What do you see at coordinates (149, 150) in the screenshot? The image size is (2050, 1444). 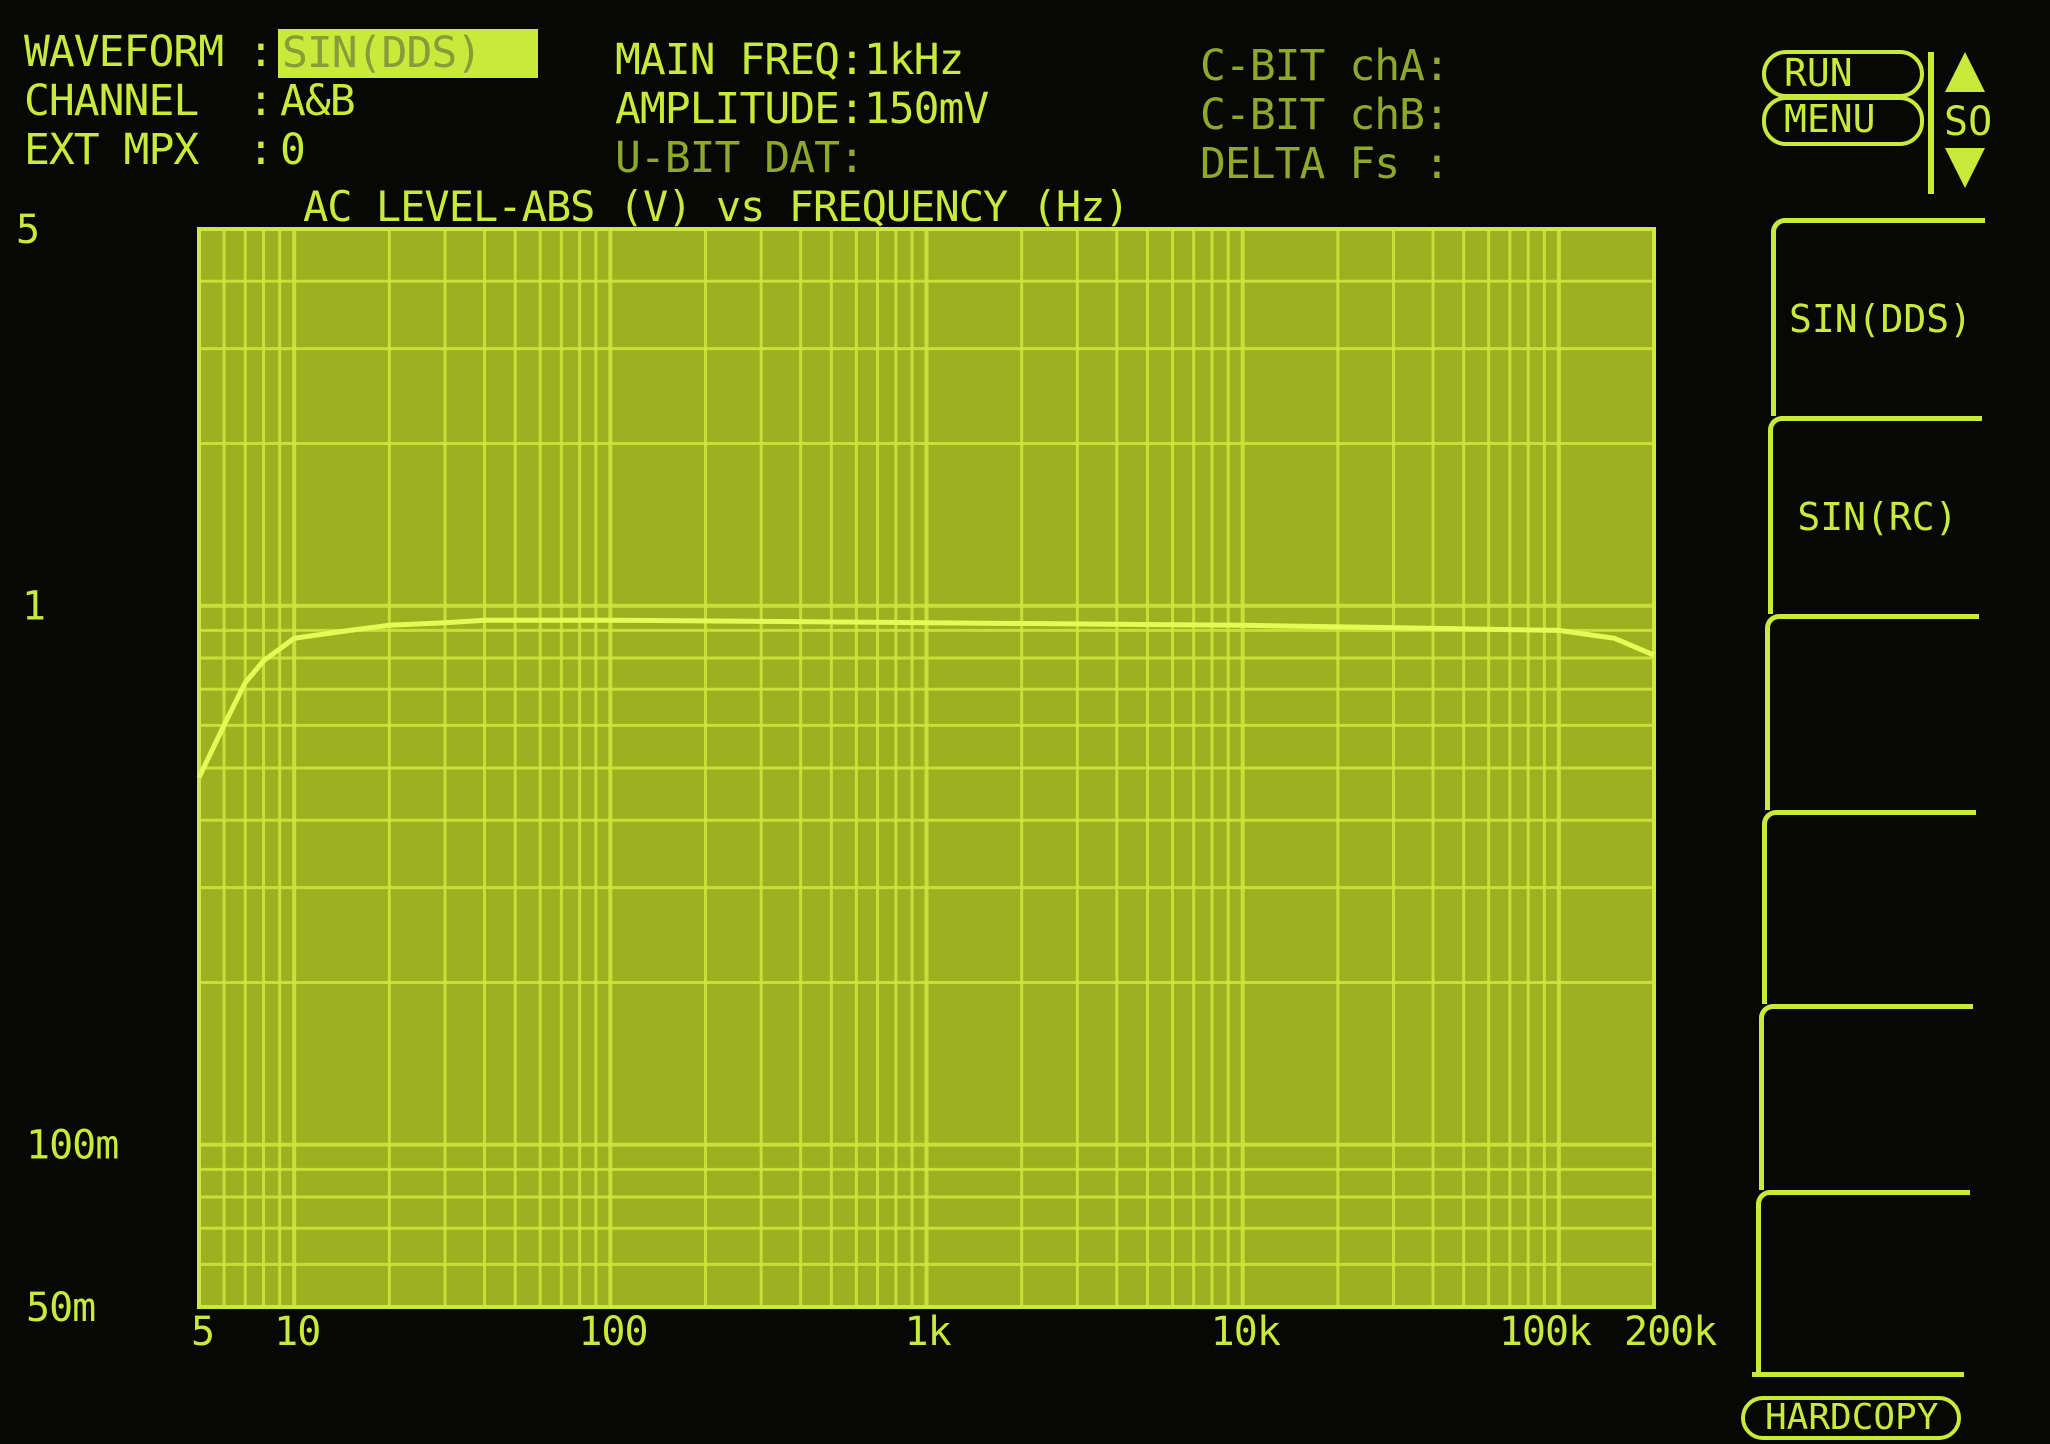 I see `ext-mpx-label: EXT MPX :` at bounding box center [149, 150].